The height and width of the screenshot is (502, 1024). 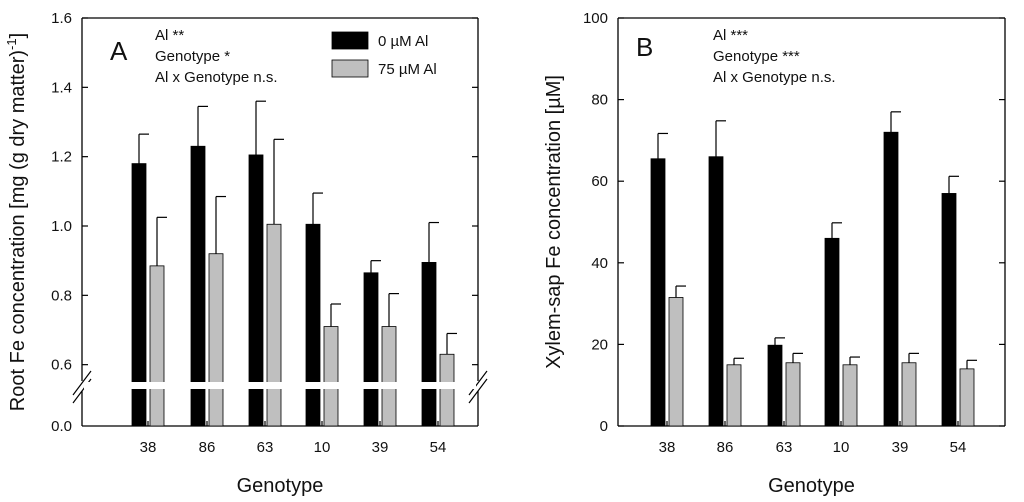 I want to click on panel-letter-a: A, so click(x=119, y=51).